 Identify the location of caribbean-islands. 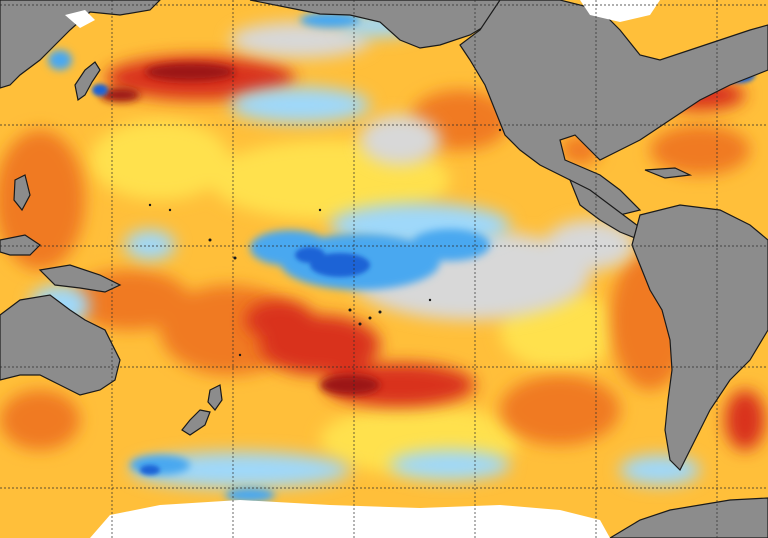
(668, 173).